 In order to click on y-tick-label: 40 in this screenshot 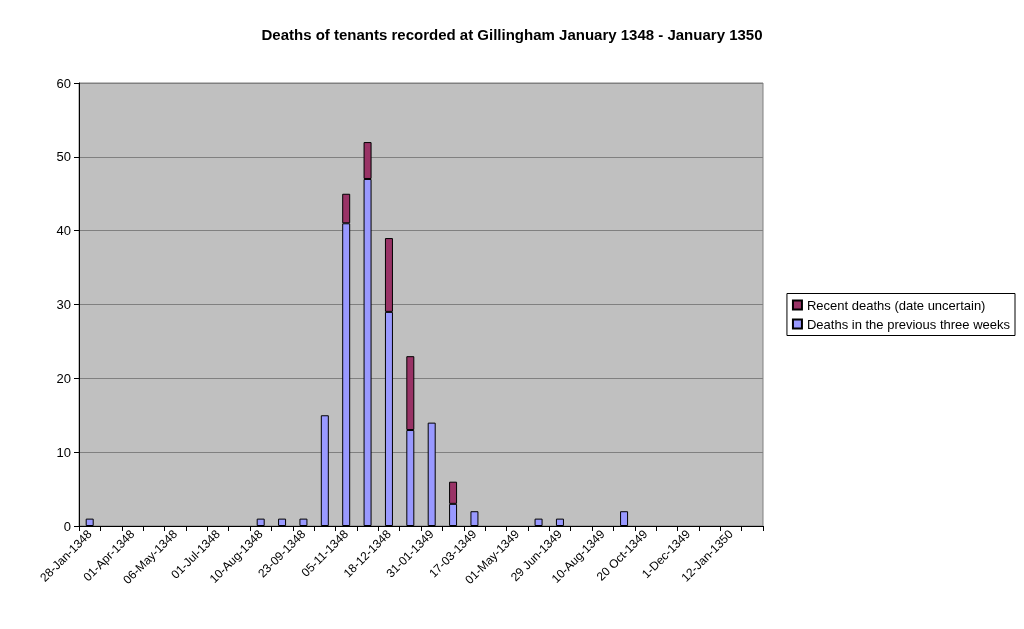, I will do `click(63, 231)`.